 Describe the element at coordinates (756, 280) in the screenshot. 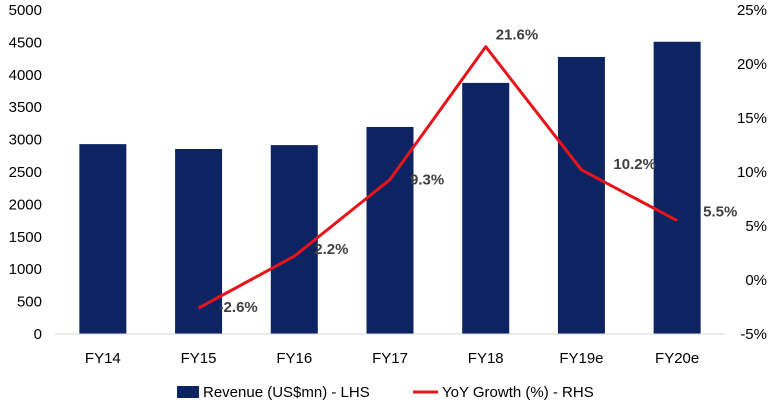

I see `right-tick-label: 0%` at that location.